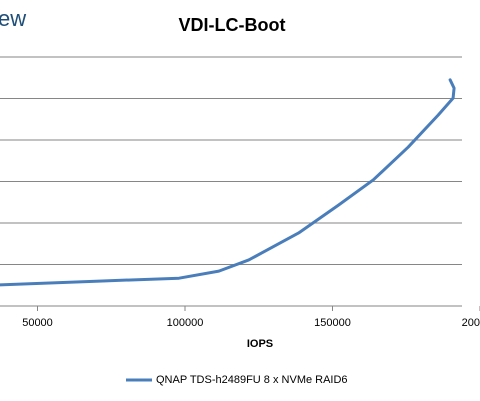 This screenshot has width=480, height=401. I want to click on x-tick-label: 100000, so click(185, 323).